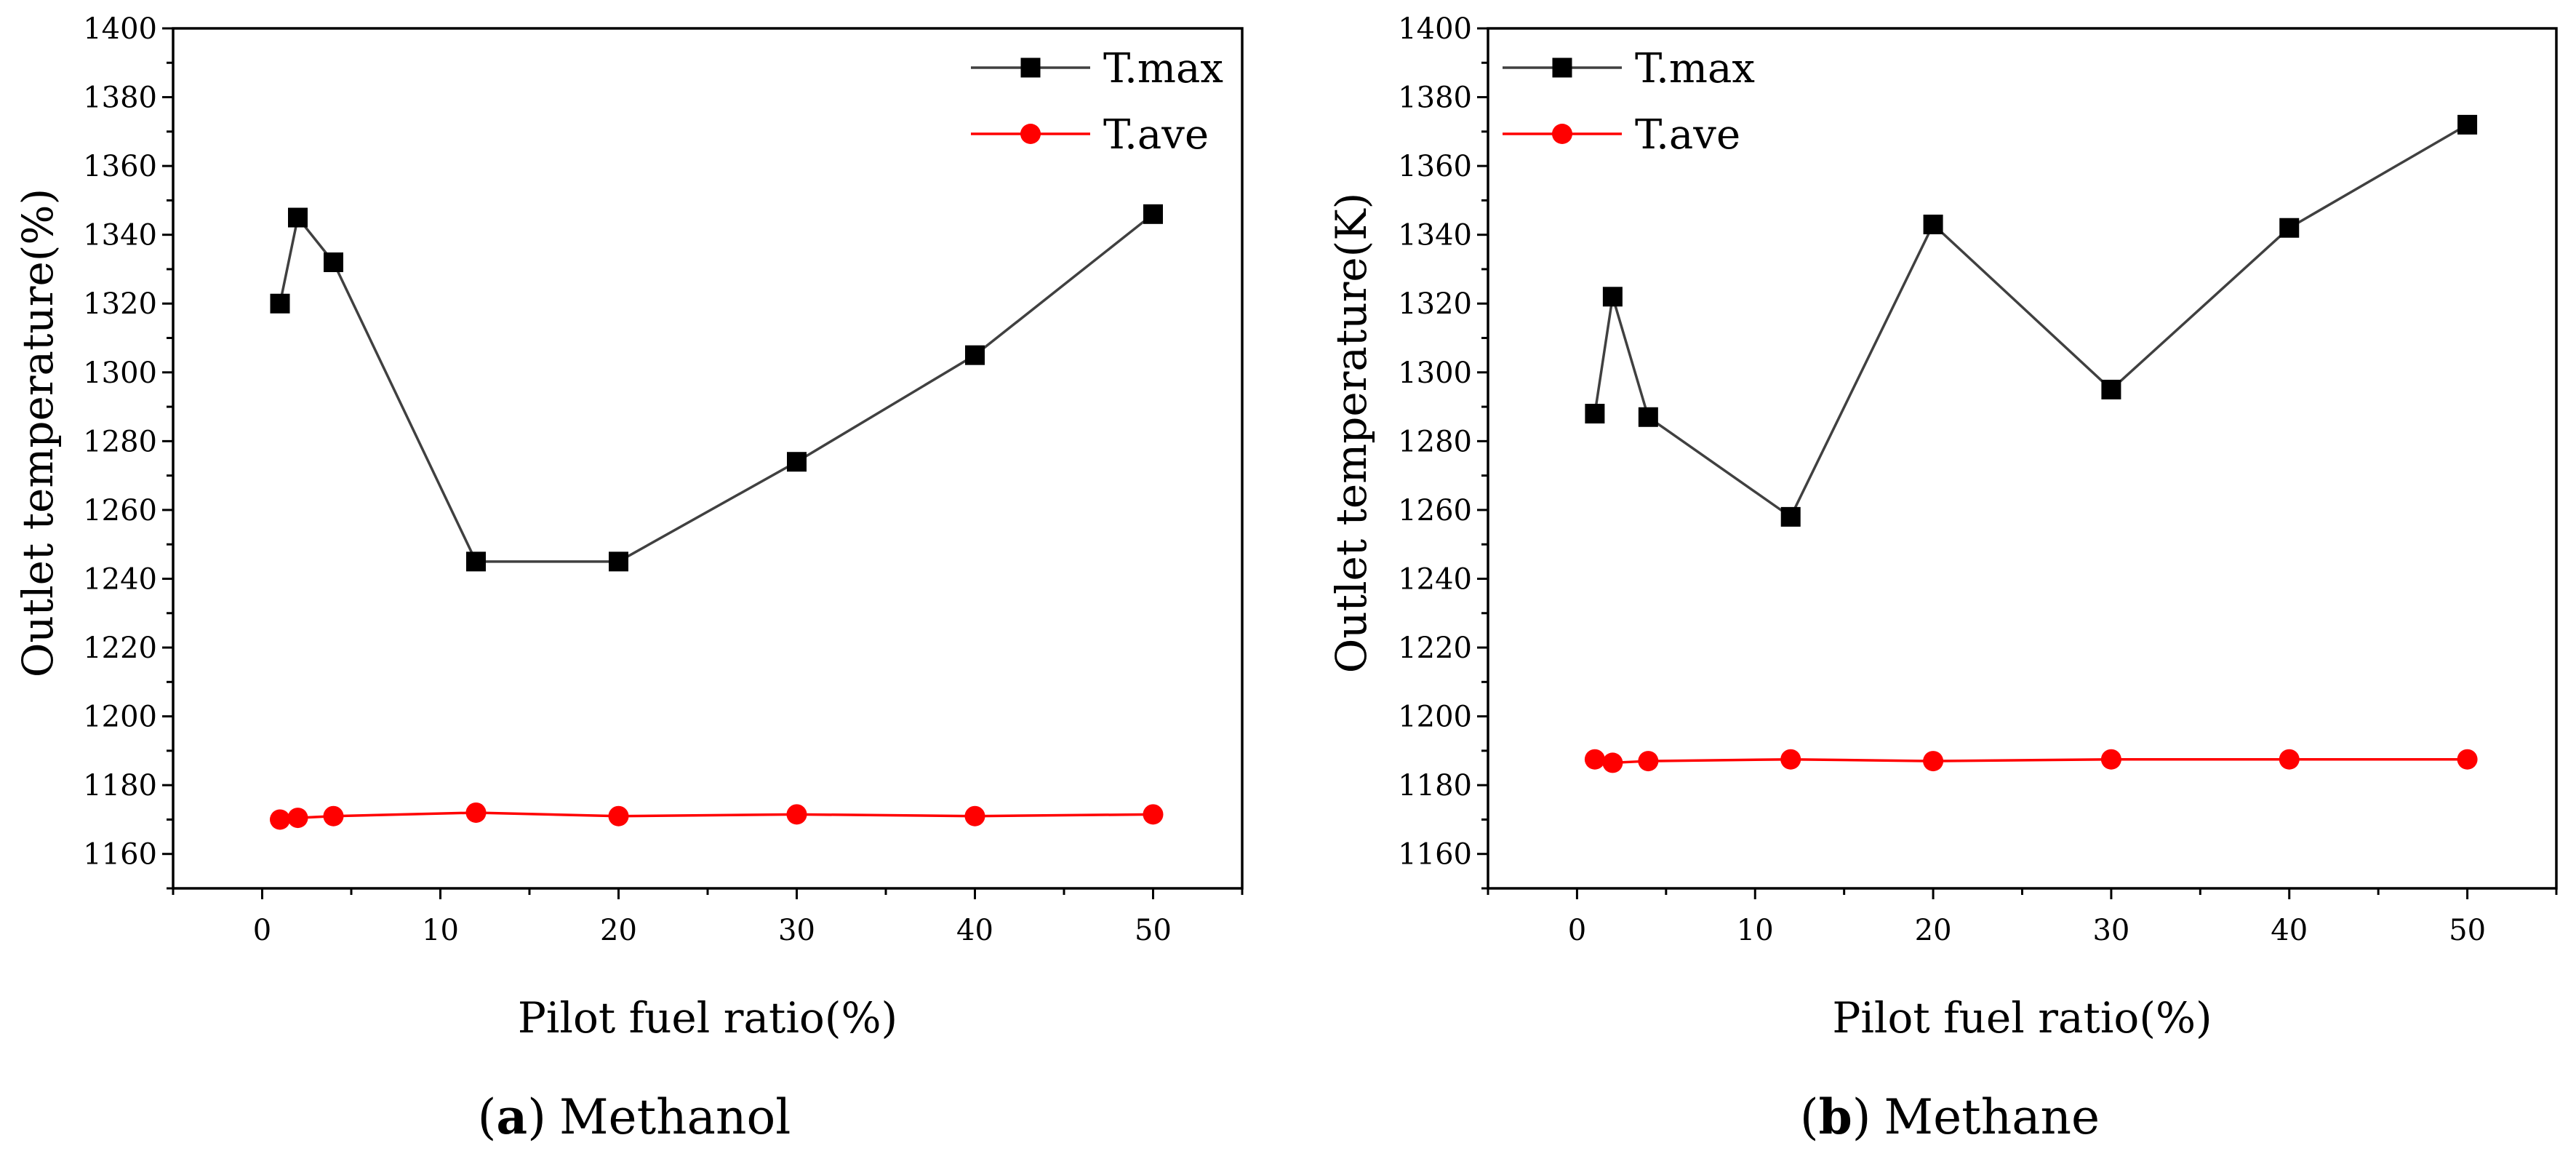  What do you see at coordinates (120, 235) in the screenshot?
I see `y-tick-label: 1340` at bounding box center [120, 235].